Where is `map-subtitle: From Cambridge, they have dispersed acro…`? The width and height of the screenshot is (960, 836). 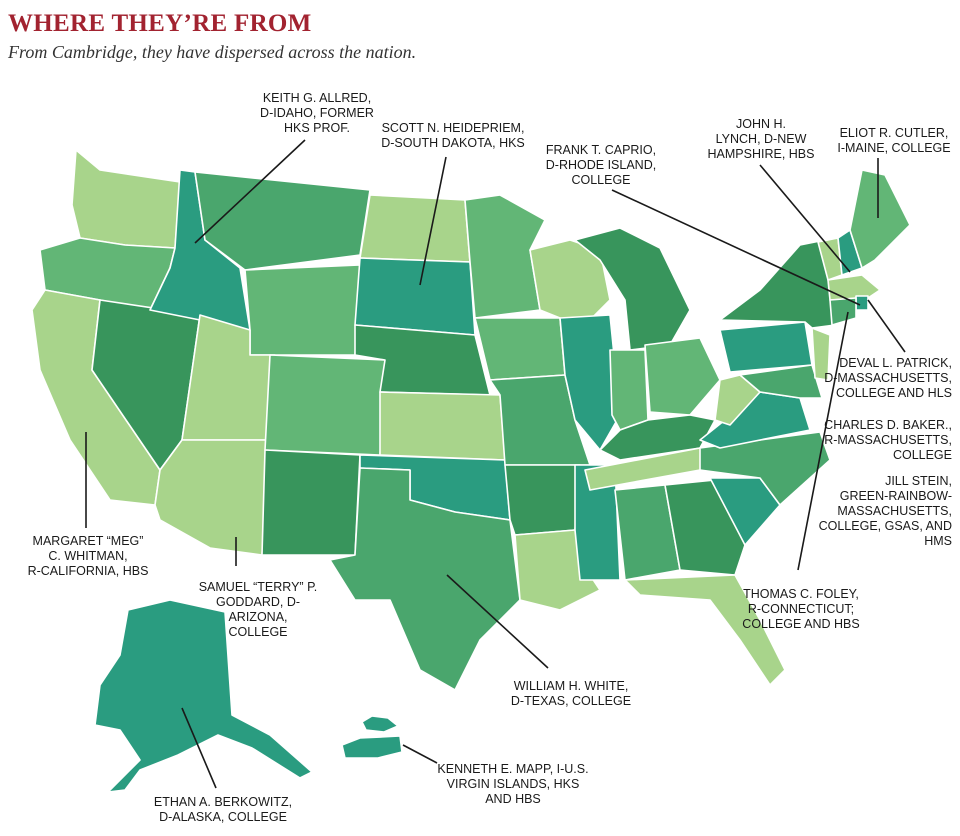
map-subtitle: From Cambridge, they have dispersed acro… is located at coordinates (212, 52).